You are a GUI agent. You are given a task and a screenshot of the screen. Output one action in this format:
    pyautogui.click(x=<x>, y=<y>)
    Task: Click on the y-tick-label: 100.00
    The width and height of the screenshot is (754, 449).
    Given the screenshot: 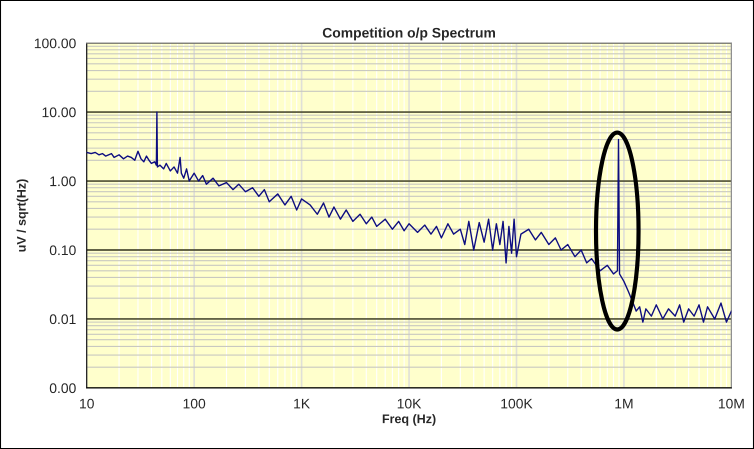 What is the action you would take?
    pyautogui.click(x=55, y=43)
    